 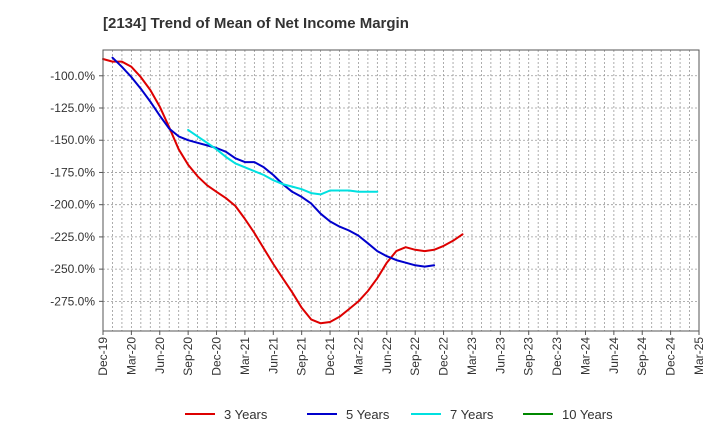 I want to click on x-tick-label: Mar-23, so click(x=472, y=356).